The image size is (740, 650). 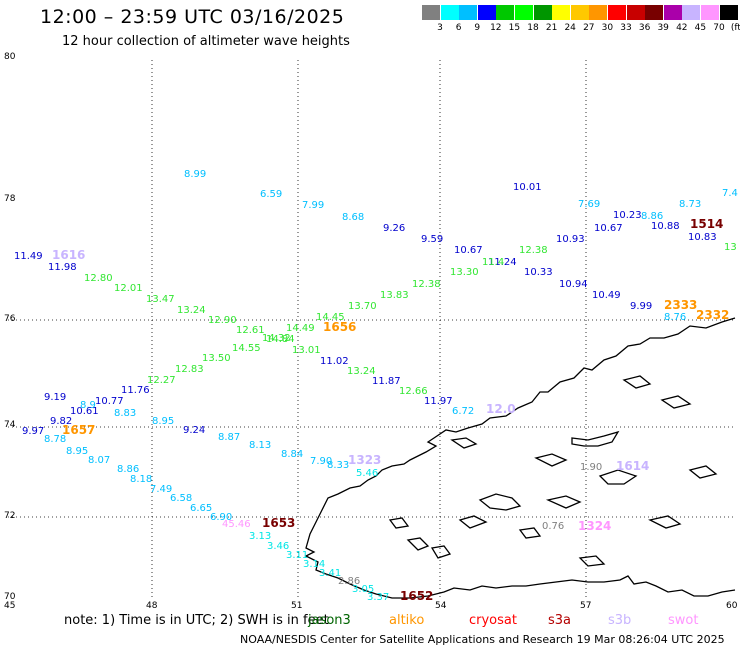 I want to click on swh-value-label: 12.61, so click(x=250, y=330).